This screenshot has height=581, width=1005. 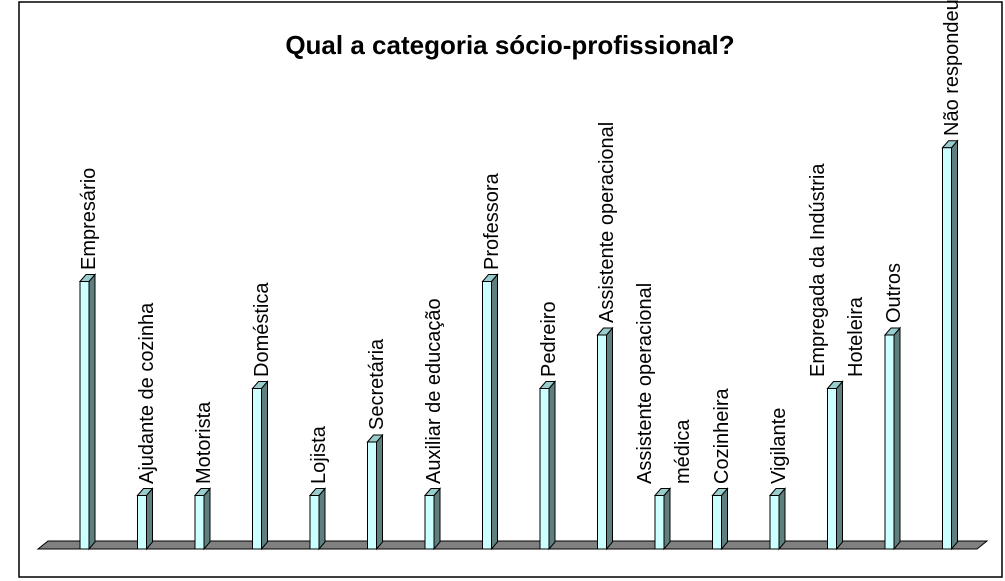 What do you see at coordinates (510, 45) in the screenshot?
I see `chart-title: Qual a categoria sócio-profissional?` at bounding box center [510, 45].